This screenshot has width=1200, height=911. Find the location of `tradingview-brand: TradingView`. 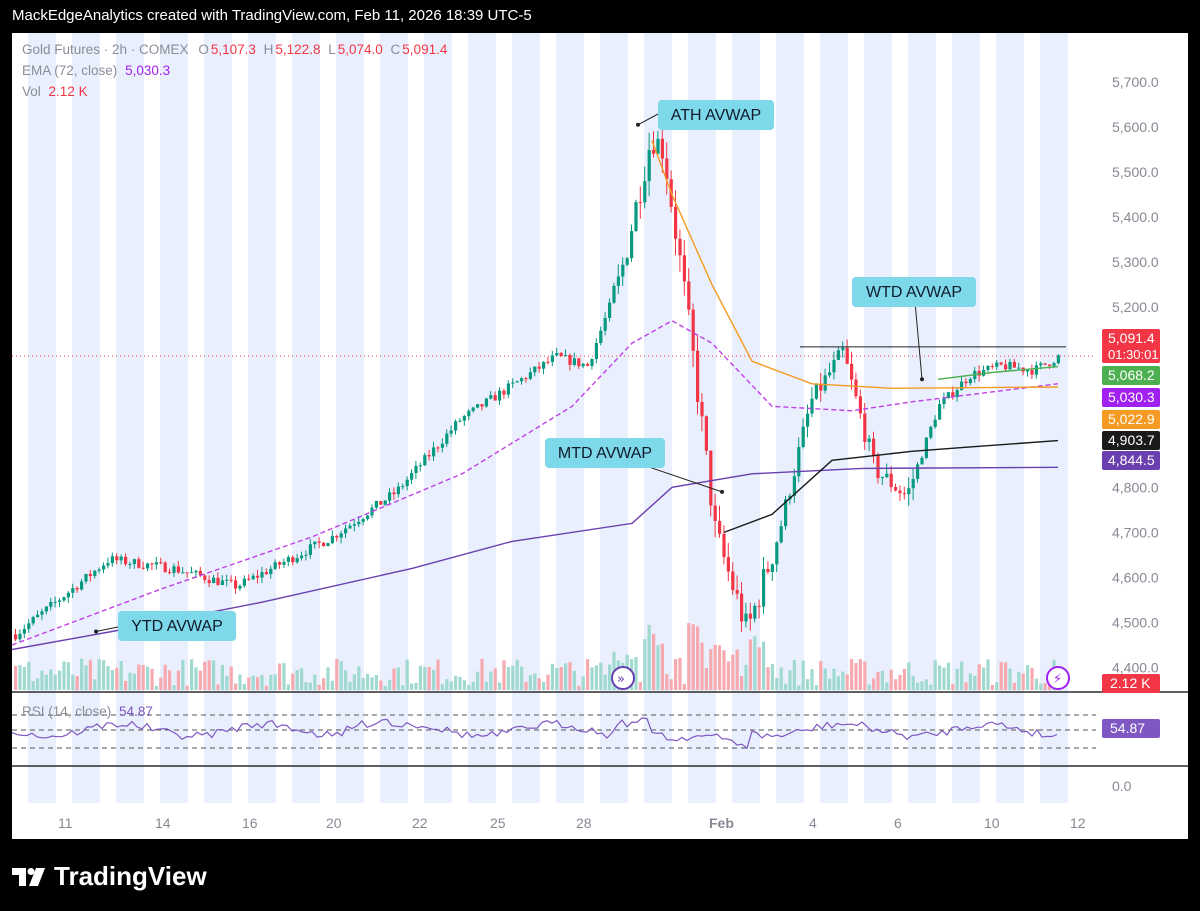

tradingview-brand: TradingView is located at coordinates (109, 876).